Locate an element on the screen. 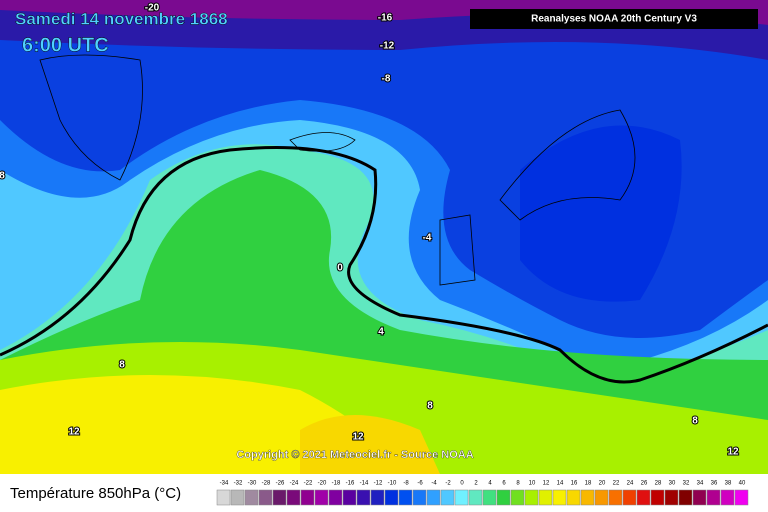 Image resolution: width=768 pixels, height=512 pixels. scale-label: 8 is located at coordinates (518, 484).